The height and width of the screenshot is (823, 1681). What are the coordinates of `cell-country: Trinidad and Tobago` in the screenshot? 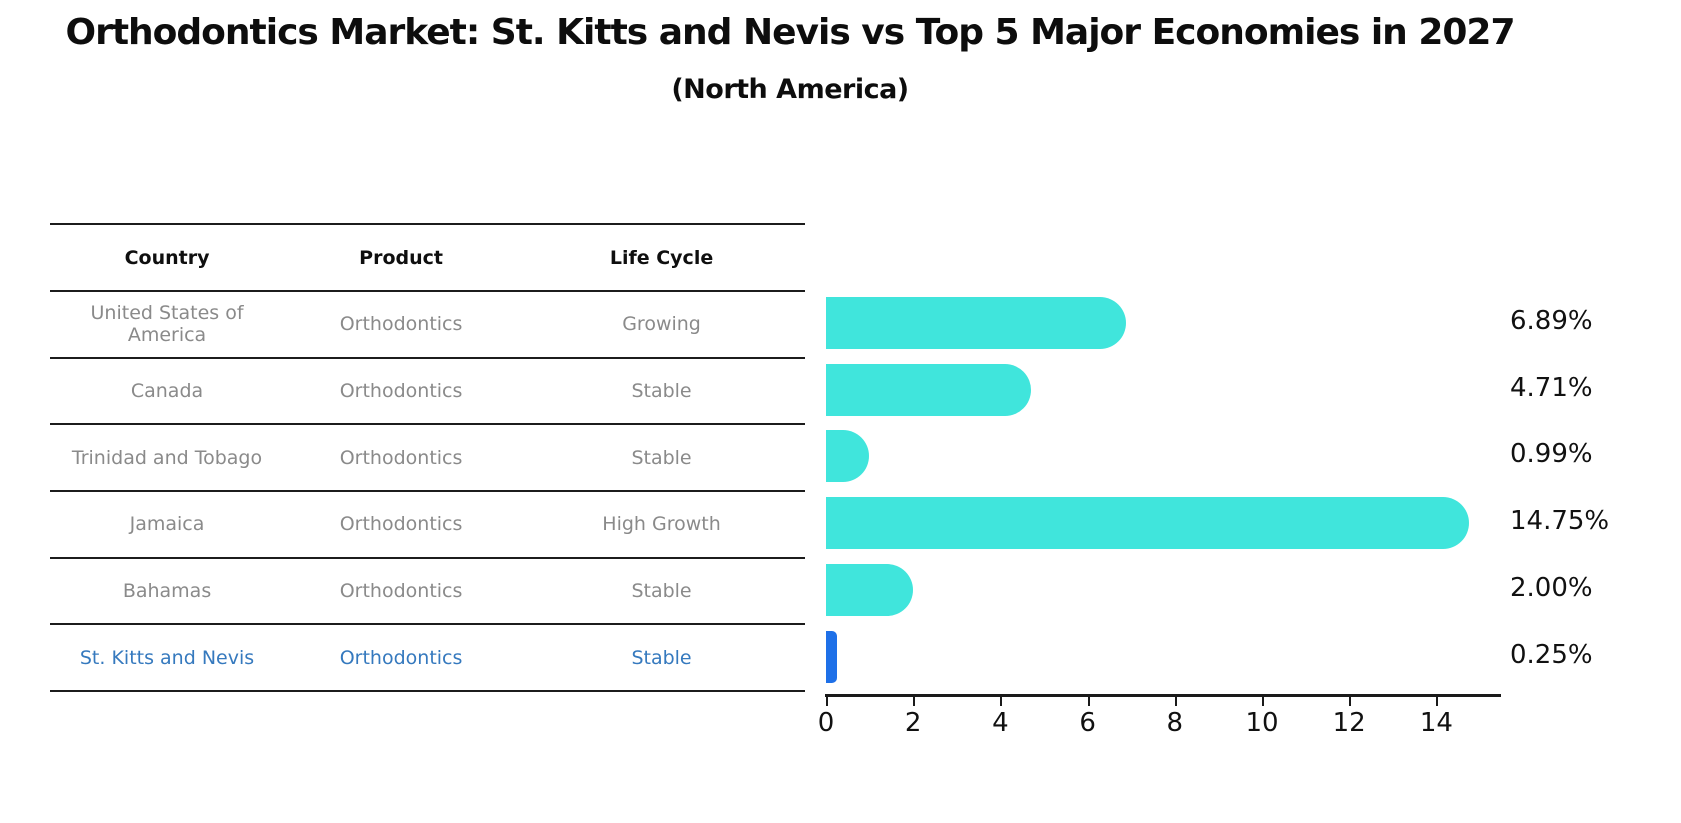 It's located at (167, 457).